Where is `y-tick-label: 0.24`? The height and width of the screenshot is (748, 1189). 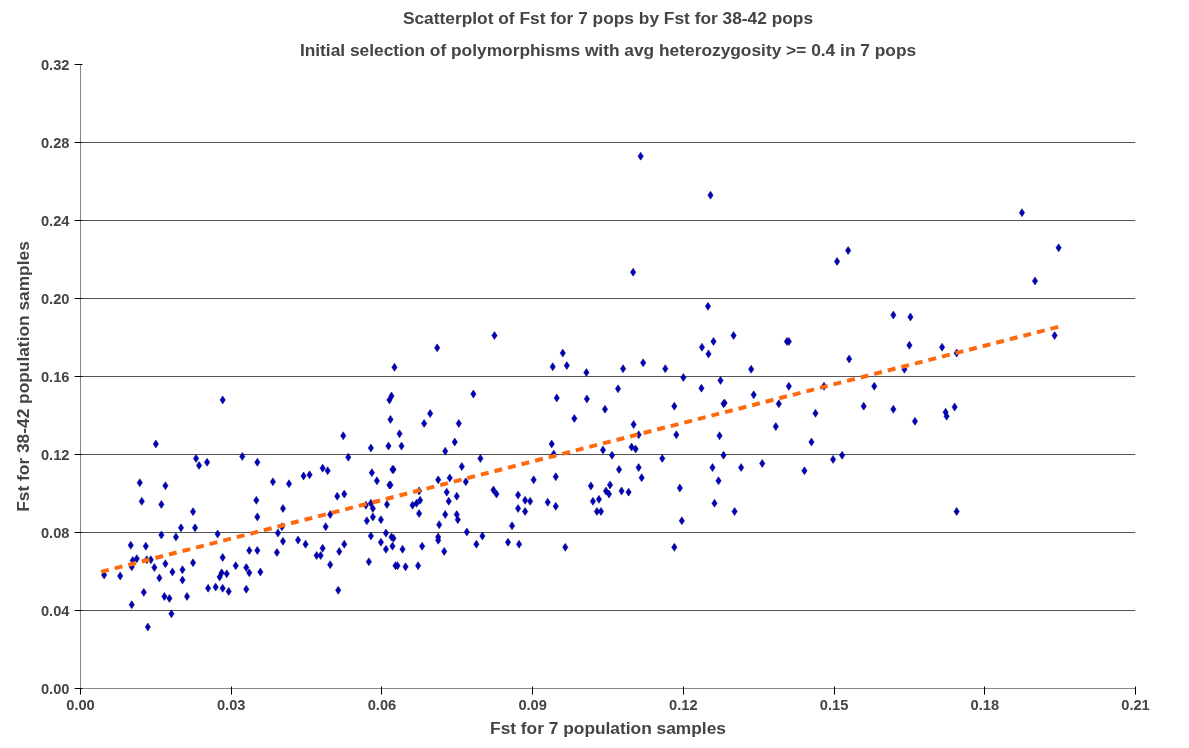
y-tick-label: 0.24 is located at coordinates (55, 220).